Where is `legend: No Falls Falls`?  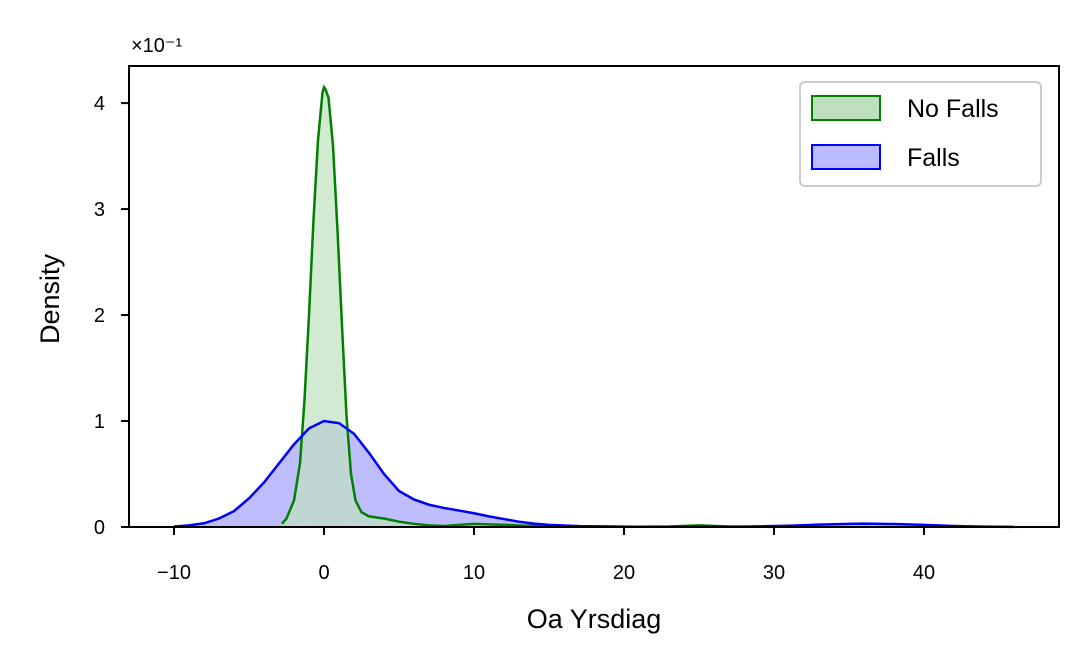
legend: No Falls Falls is located at coordinates (920, 134).